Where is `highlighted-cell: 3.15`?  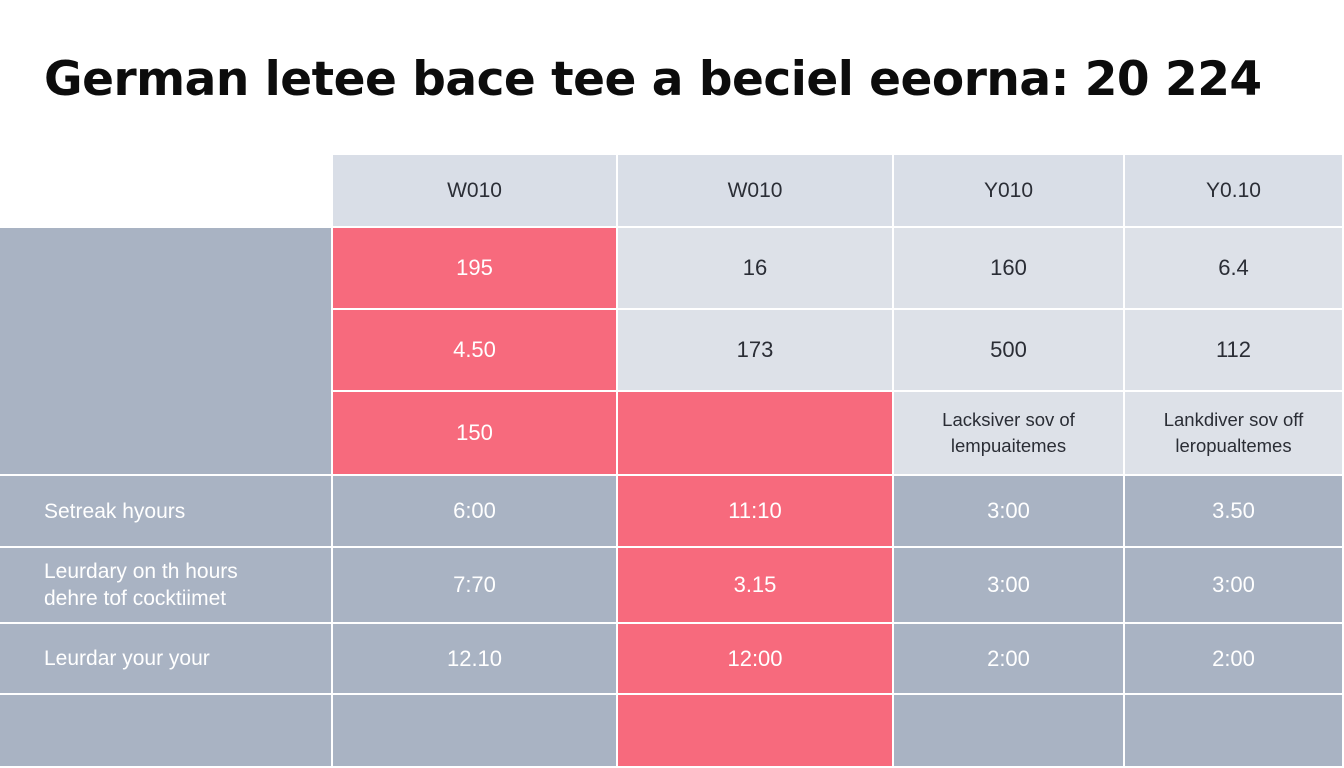 highlighted-cell: 3.15 is located at coordinates (756, 586).